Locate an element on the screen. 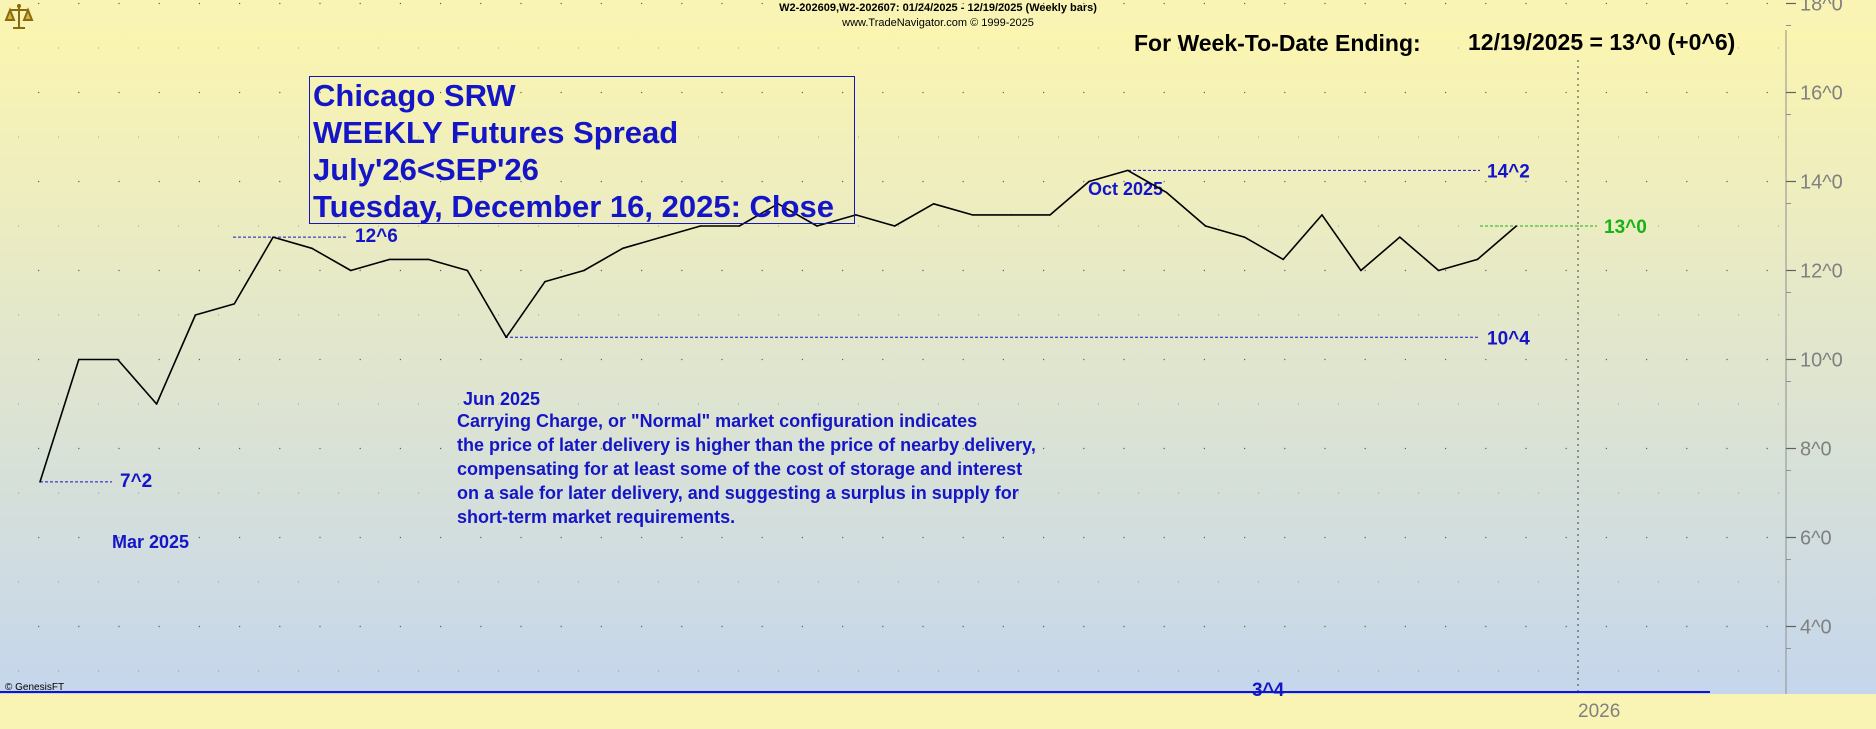 The height and width of the screenshot is (729, 1876). last-value-label: 13^0 is located at coordinates (1625, 227).